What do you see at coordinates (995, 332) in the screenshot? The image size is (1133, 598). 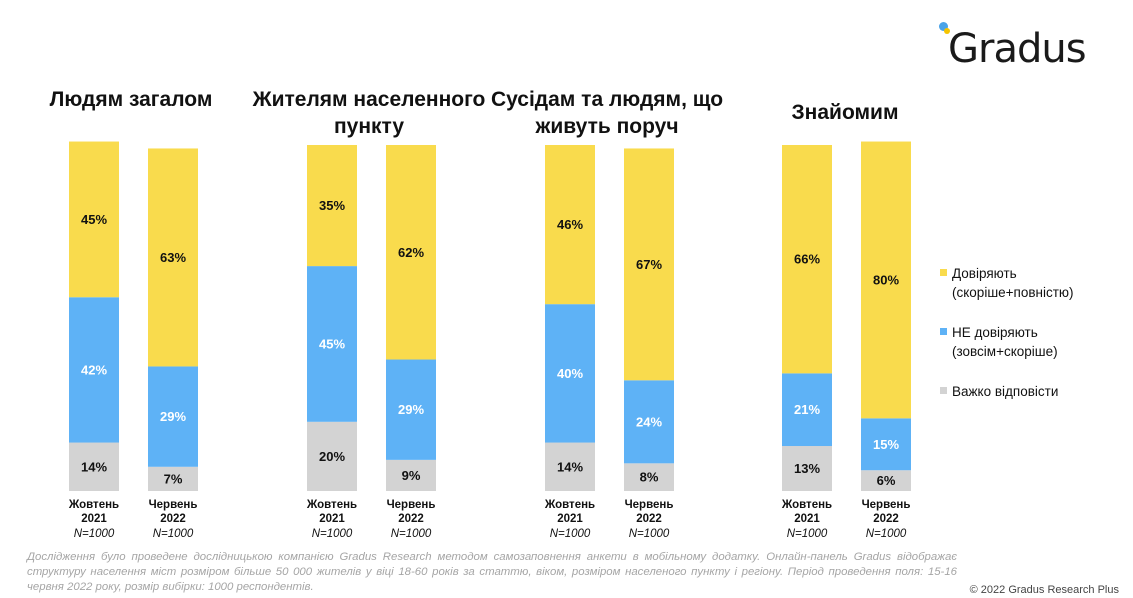 I see `legend-label-distrust: НЕ довіряють` at bounding box center [995, 332].